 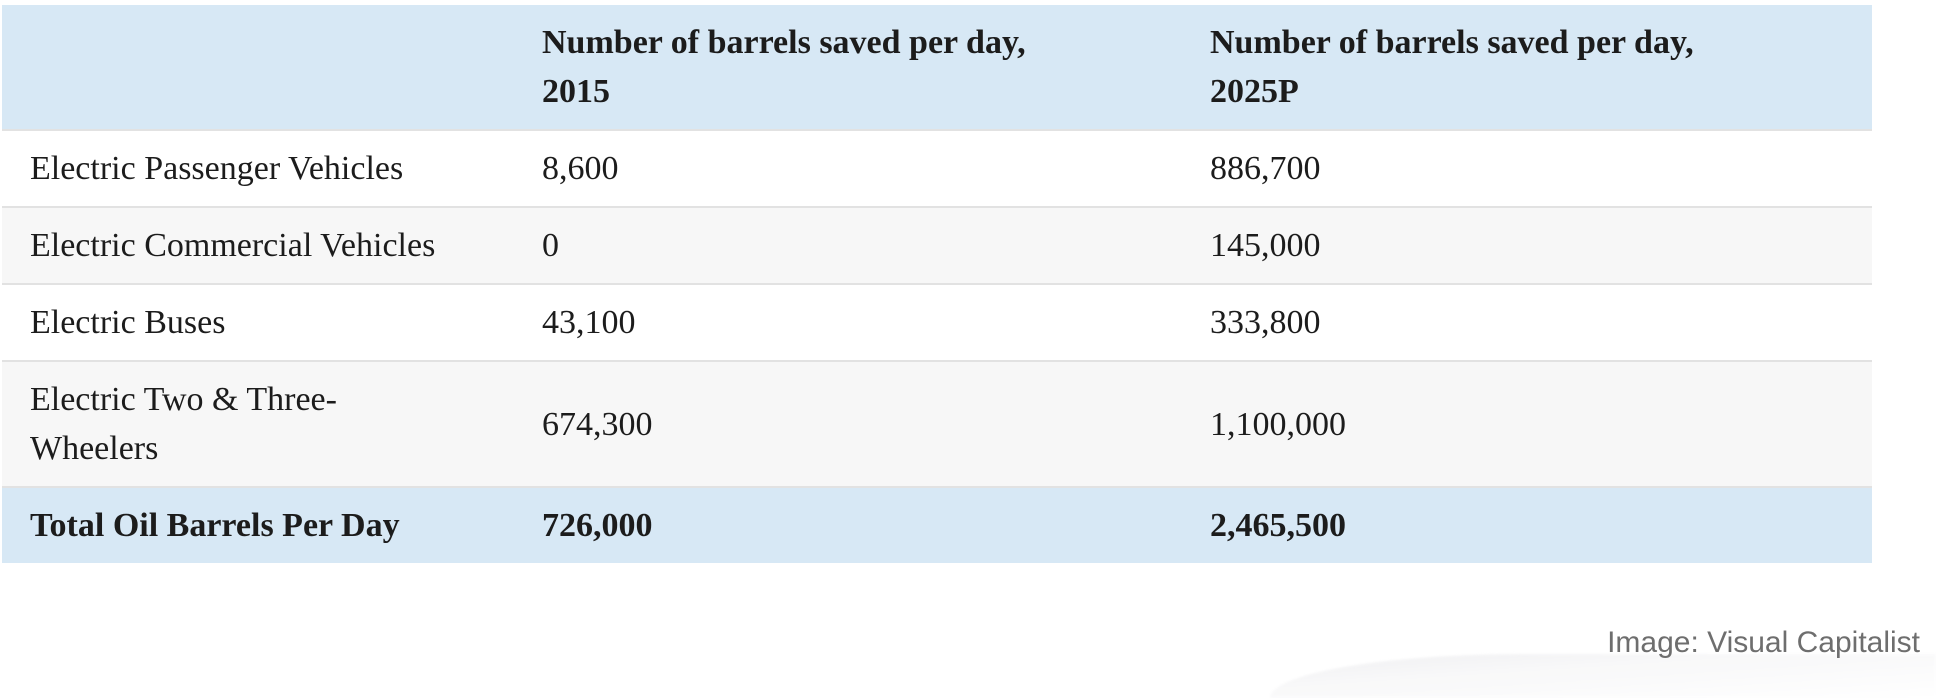 What do you see at coordinates (258, 245) in the screenshot?
I see `row-label: Electric Commercial Vehicles` at bounding box center [258, 245].